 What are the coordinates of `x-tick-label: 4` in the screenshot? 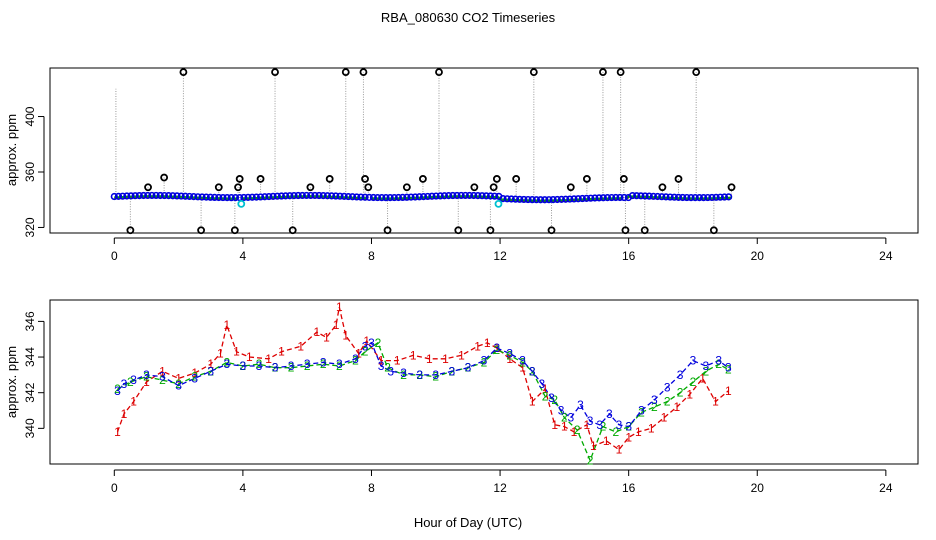 It's located at (243, 488).